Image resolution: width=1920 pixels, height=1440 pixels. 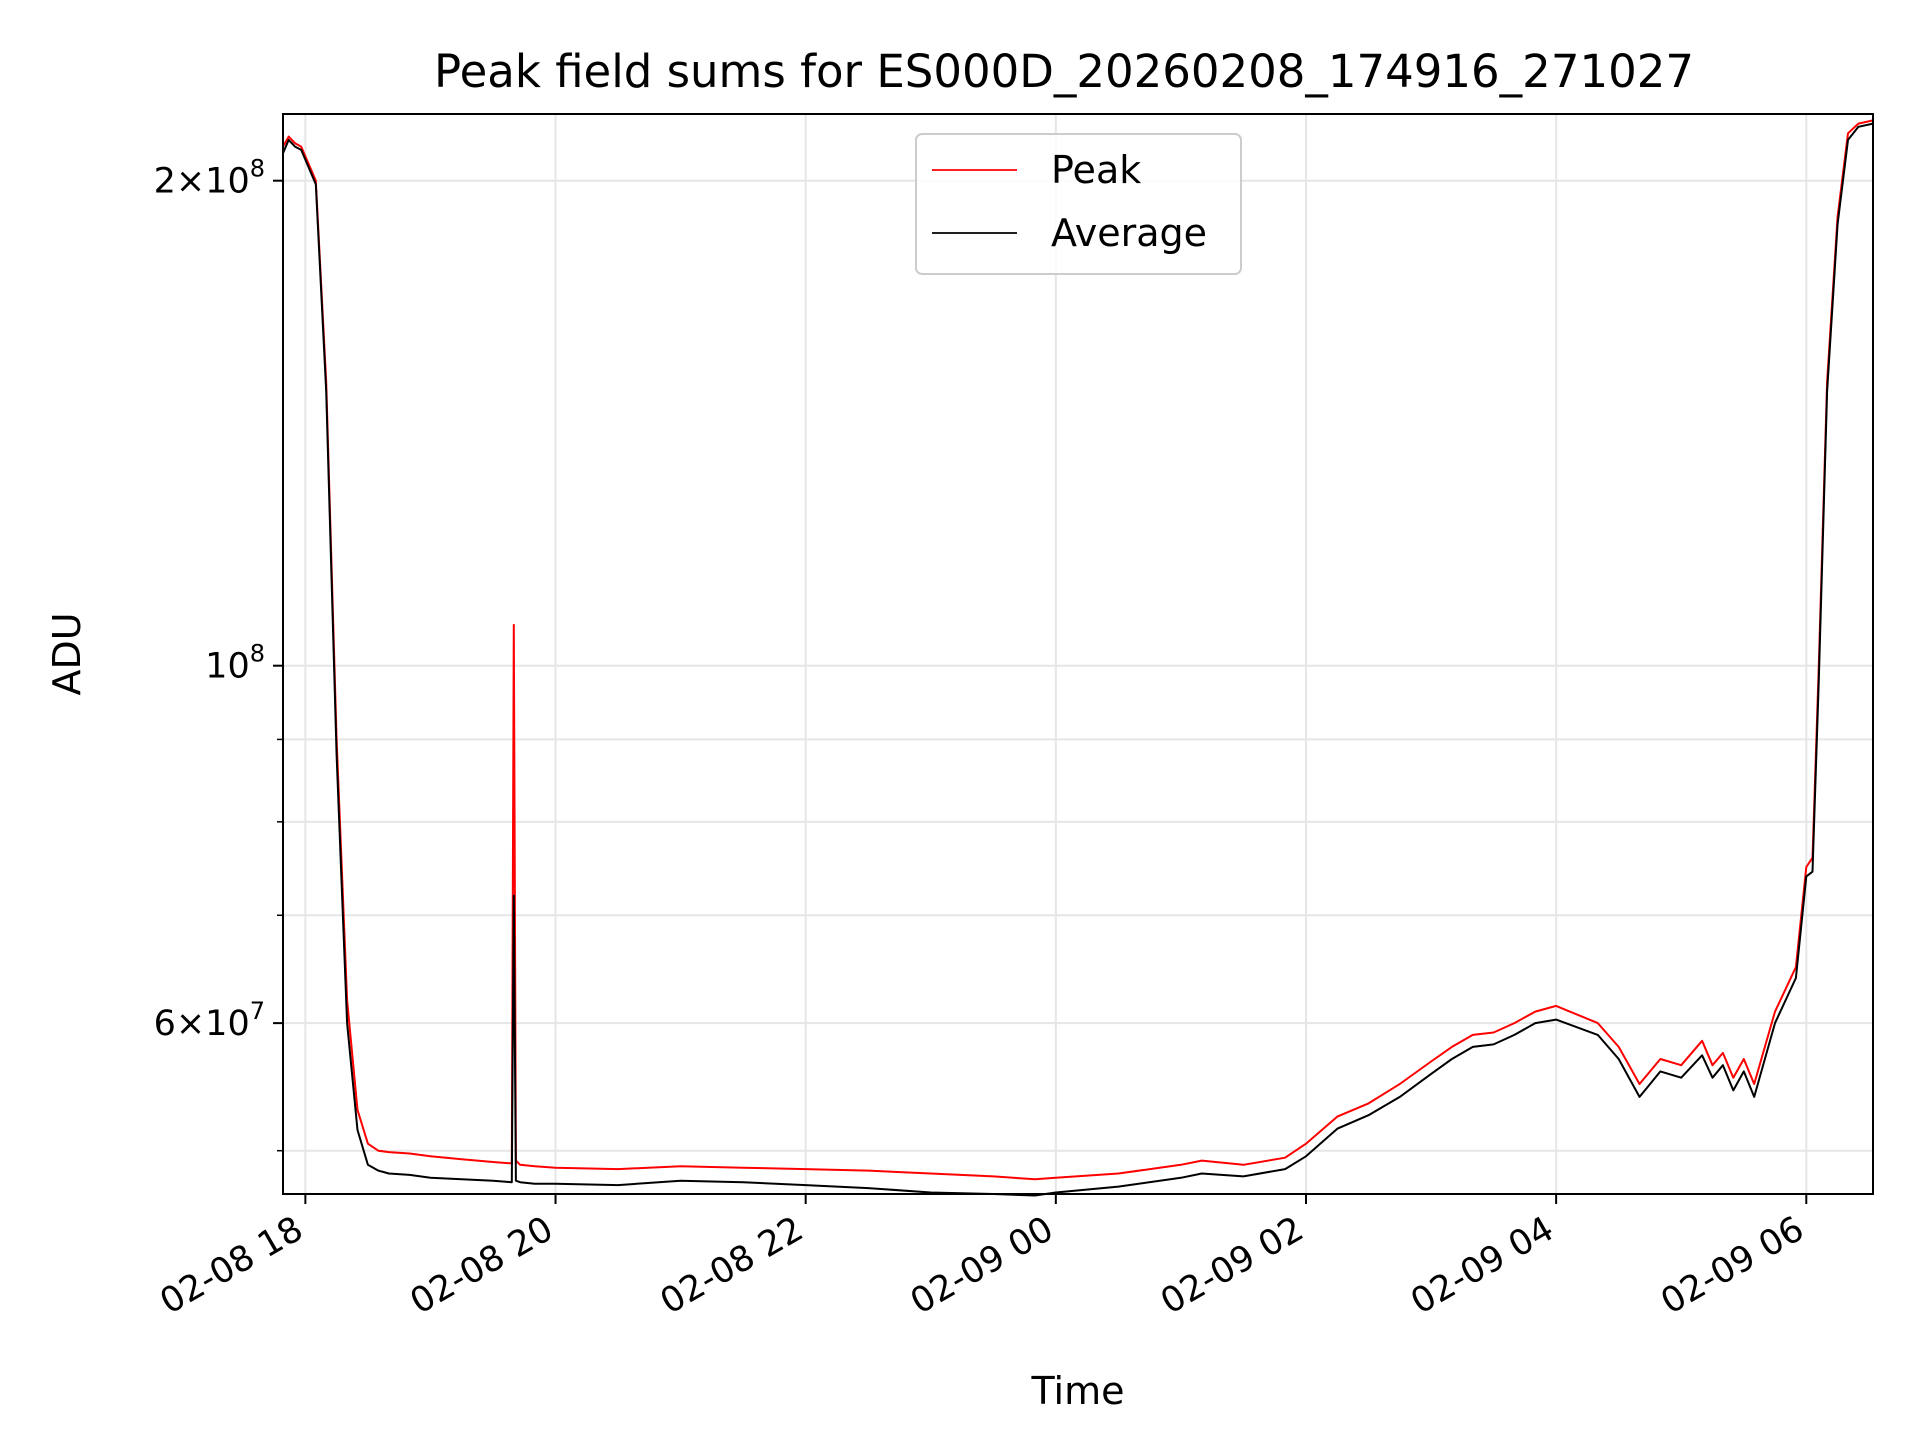 I want to click on y-tick-label: 108, so click(x=235, y=663).